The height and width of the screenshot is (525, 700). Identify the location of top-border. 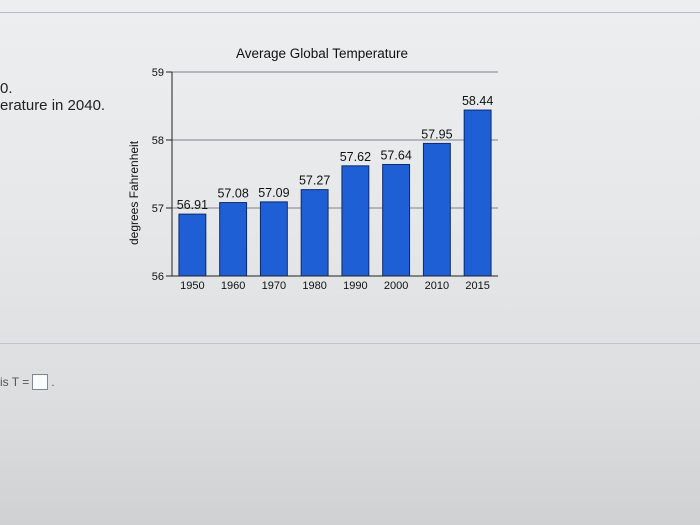
(350, 12).